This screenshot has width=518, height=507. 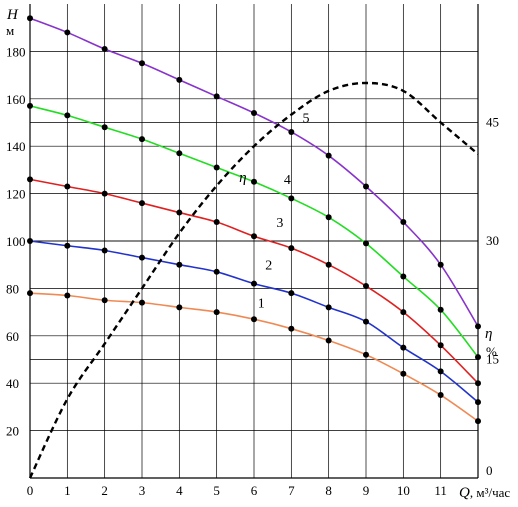 What do you see at coordinates (104, 490) in the screenshot?
I see `x-tick-label: 2` at bounding box center [104, 490].